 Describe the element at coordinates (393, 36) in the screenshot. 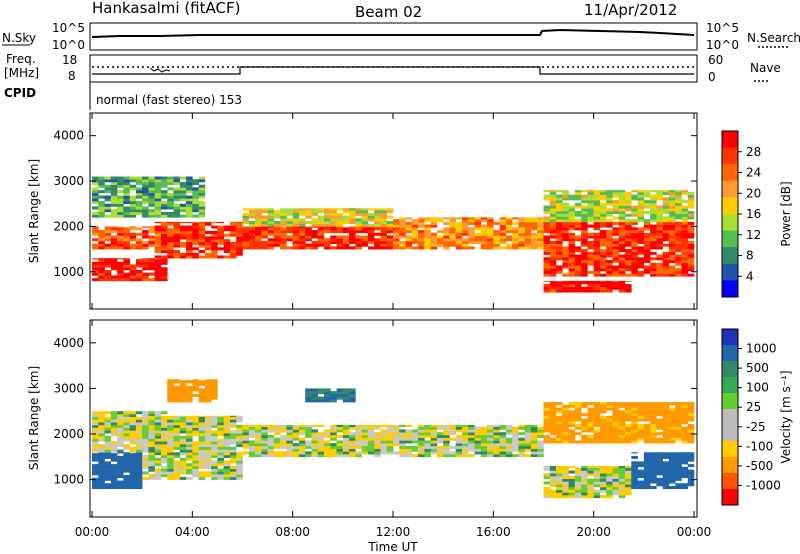

I see `noise-panel-frame` at that location.